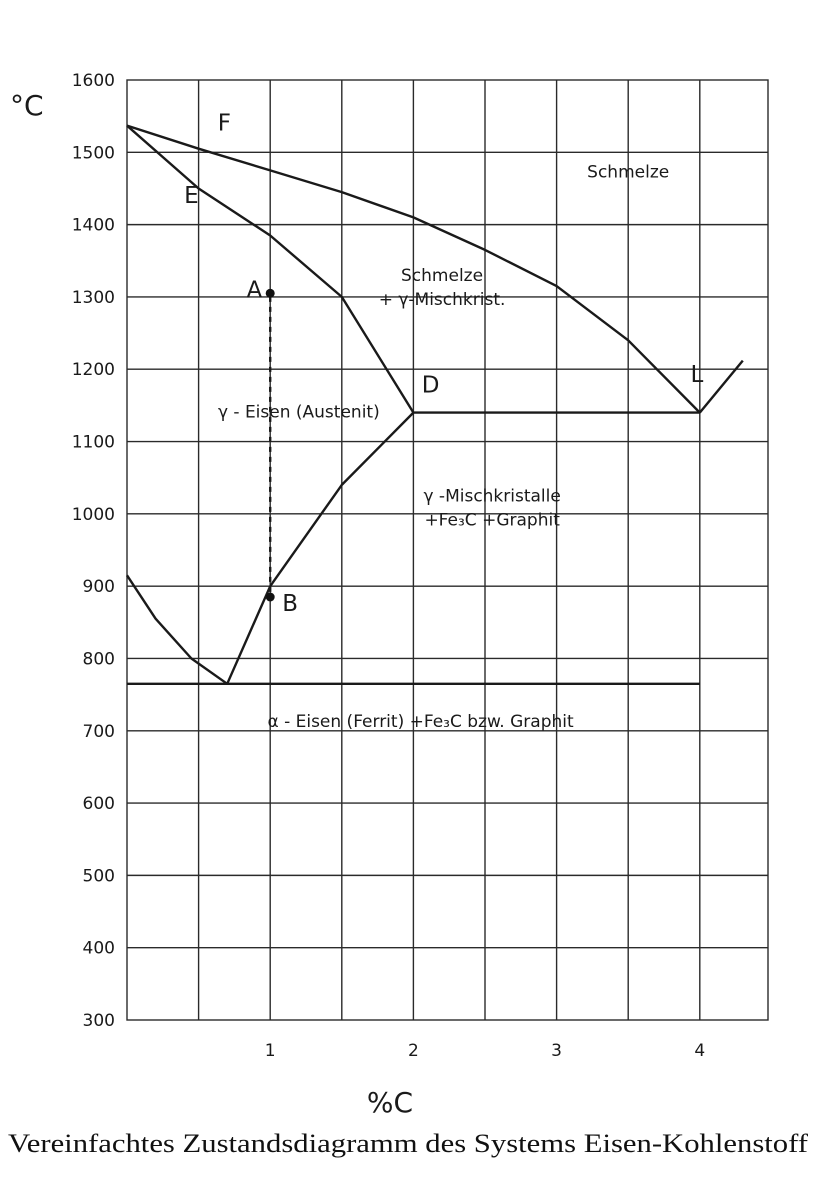 The image size is (816, 1200). What do you see at coordinates (93, 226) in the screenshot?
I see `y-tick-label: 1400` at bounding box center [93, 226].